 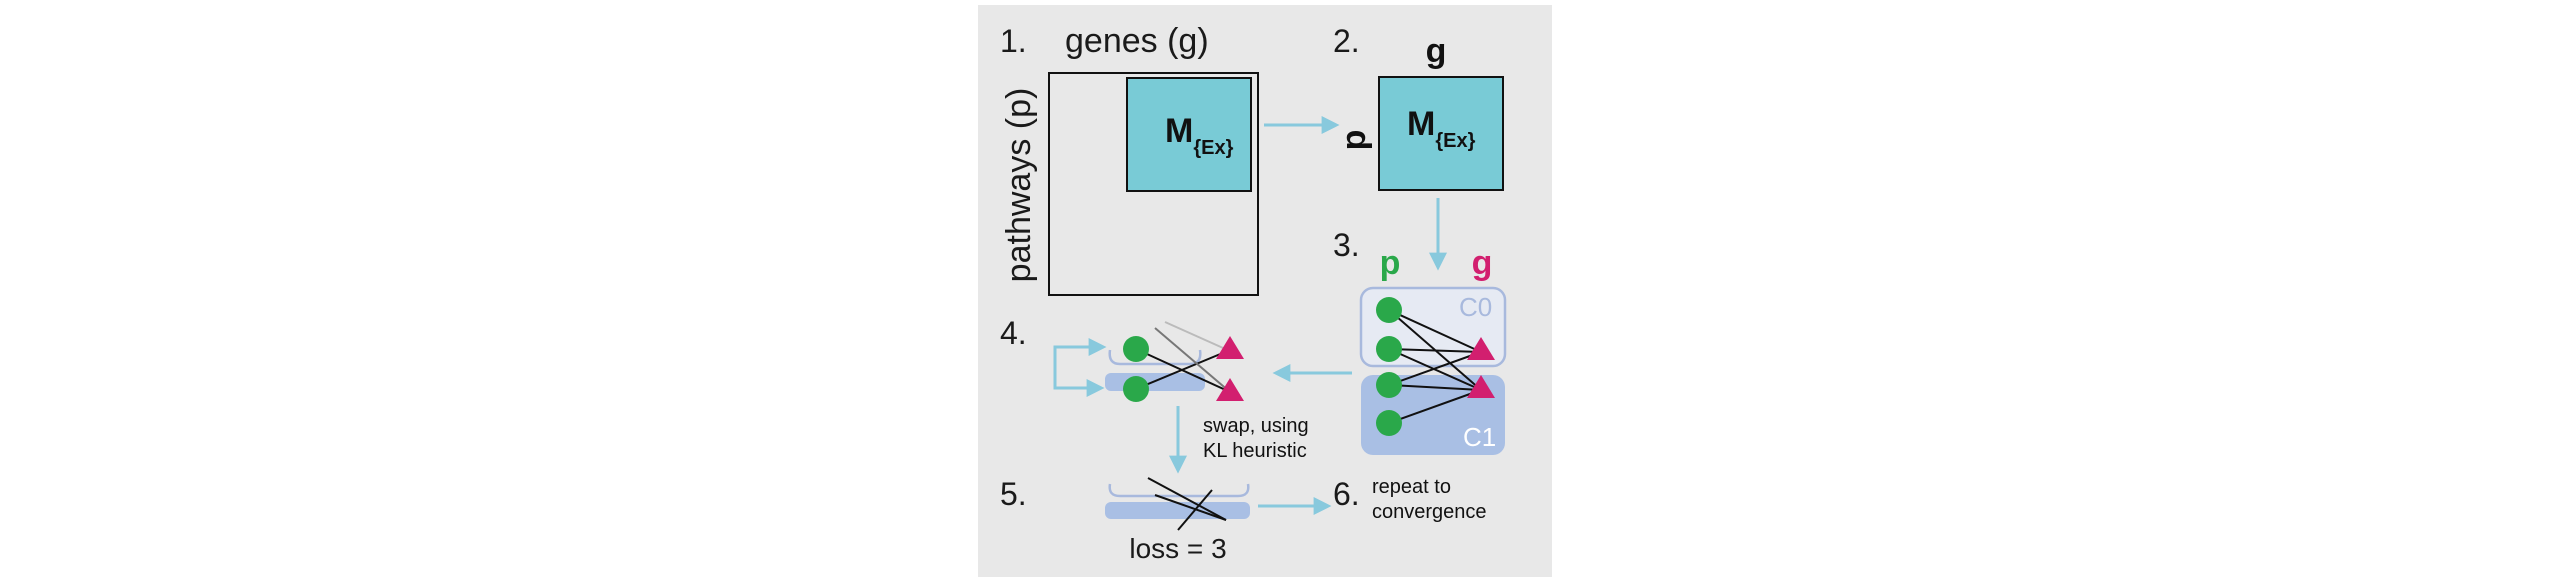 I want to click on step-5-edges, so click(x=1187, y=504).